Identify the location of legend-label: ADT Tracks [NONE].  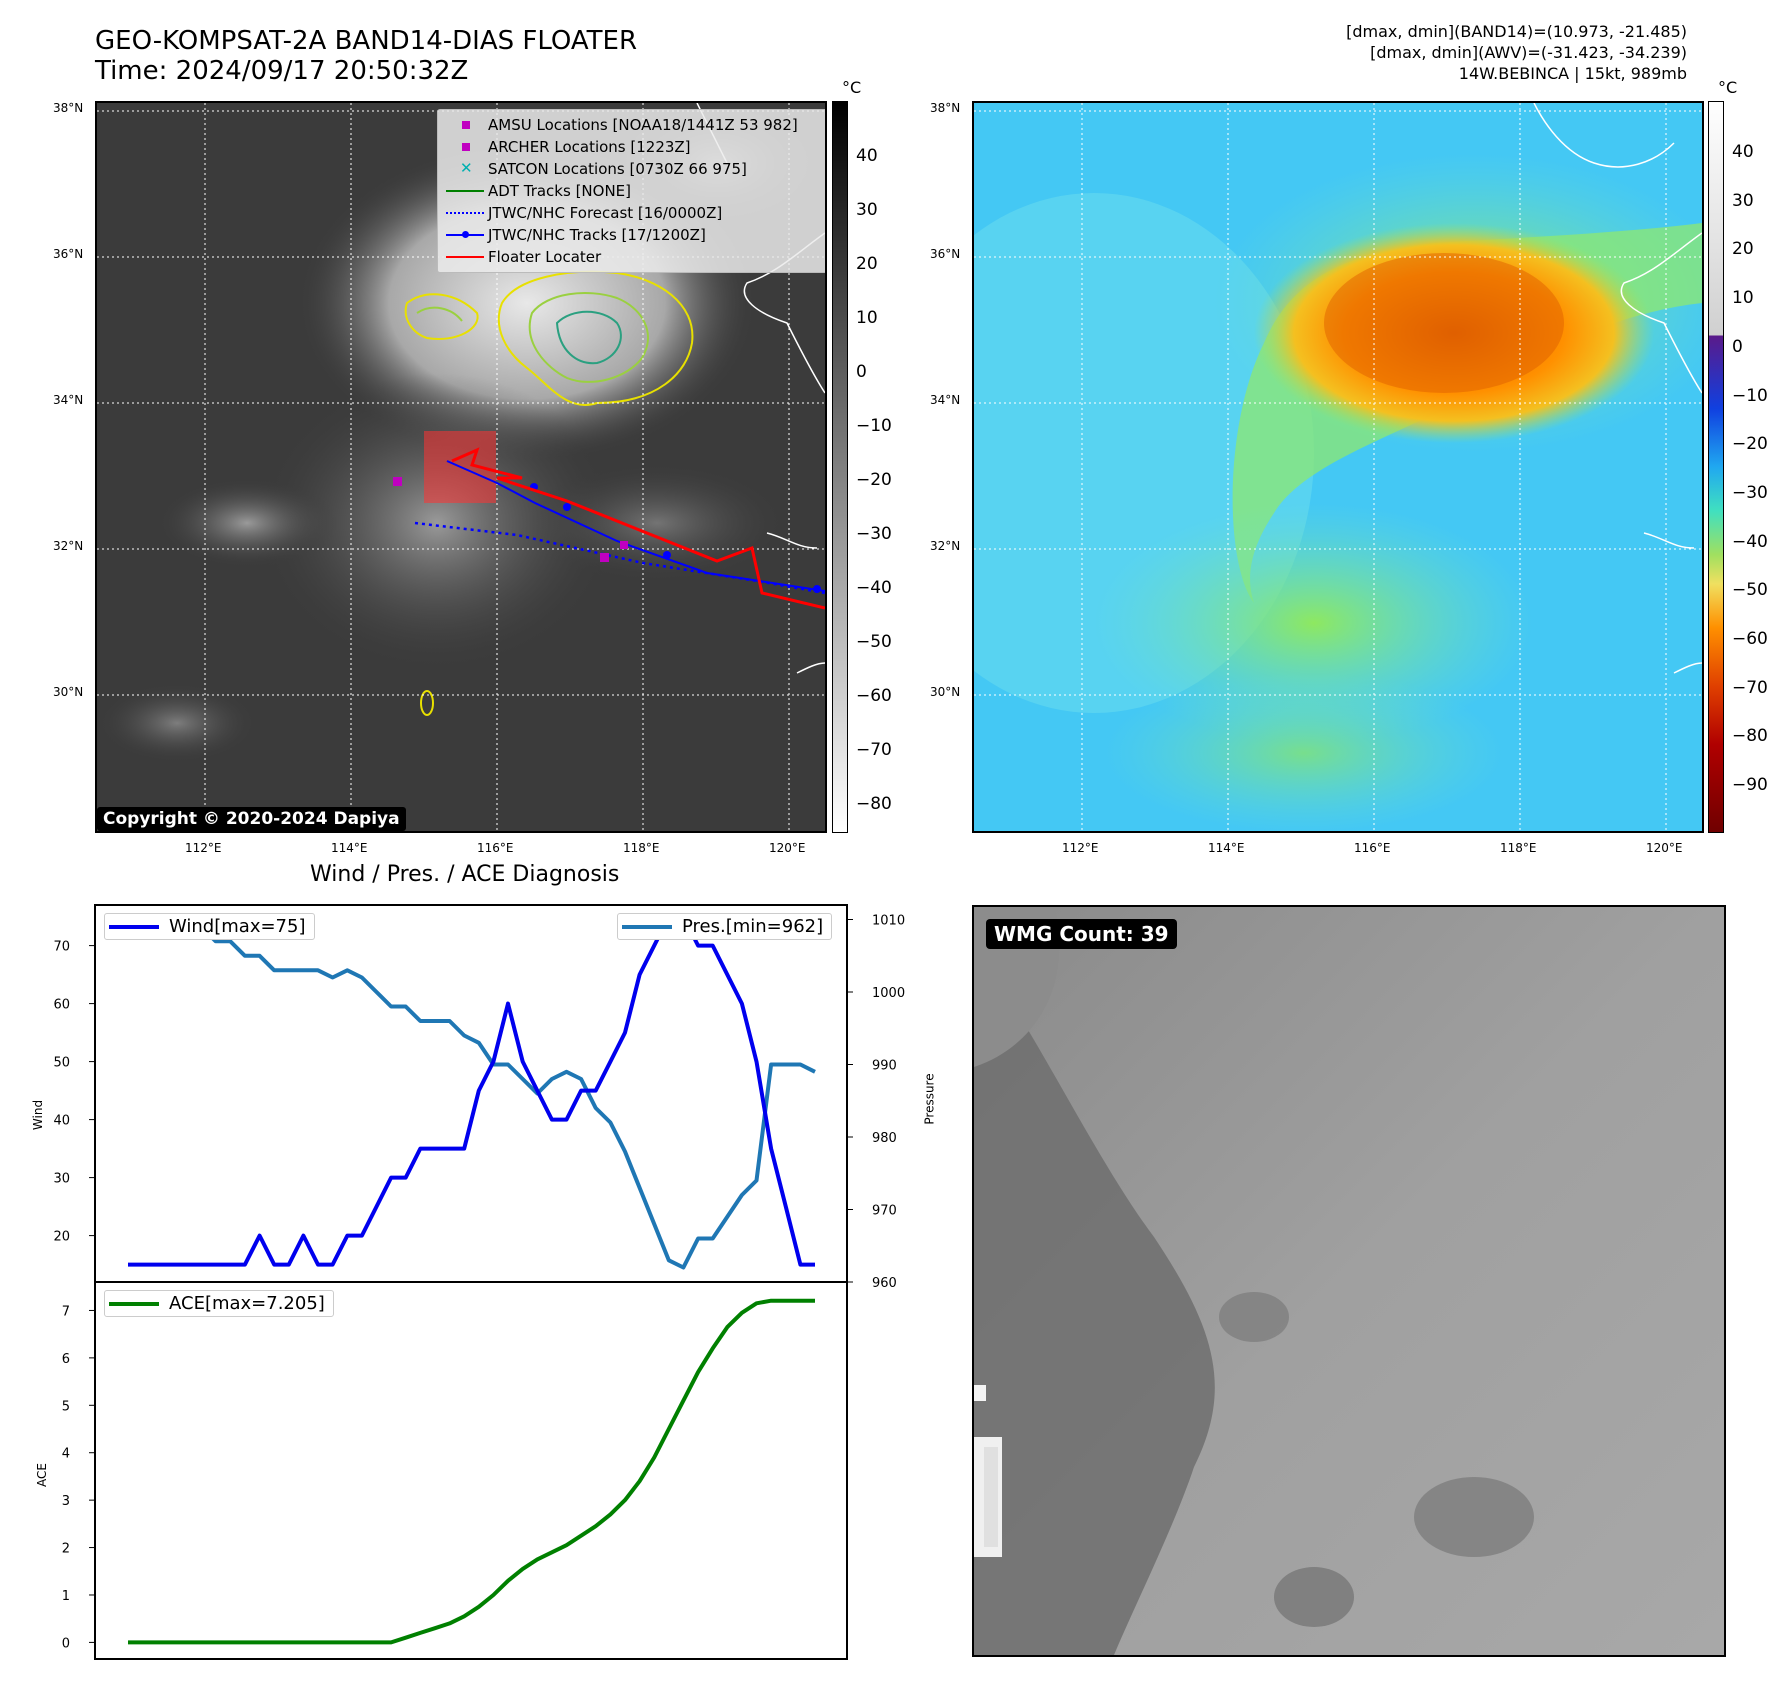
(560, 191).